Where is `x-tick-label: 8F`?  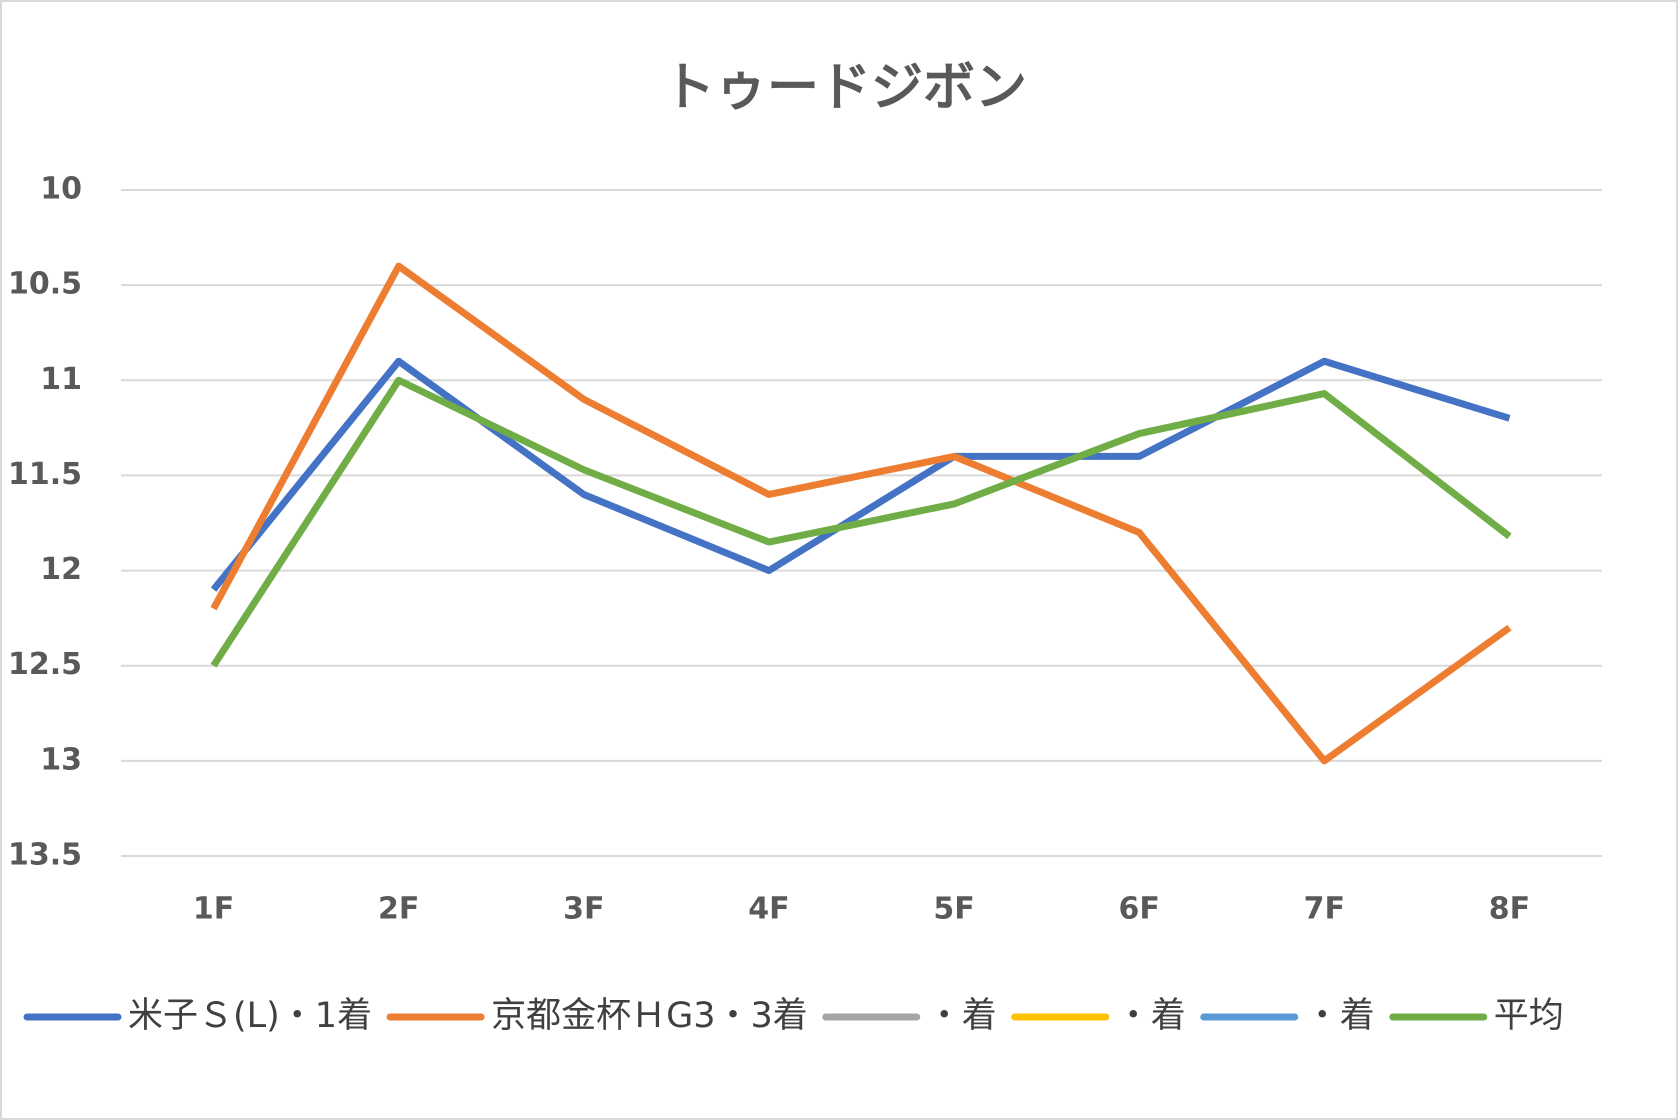 x-tick-label: 8F is located at coordinates (1509, 909).